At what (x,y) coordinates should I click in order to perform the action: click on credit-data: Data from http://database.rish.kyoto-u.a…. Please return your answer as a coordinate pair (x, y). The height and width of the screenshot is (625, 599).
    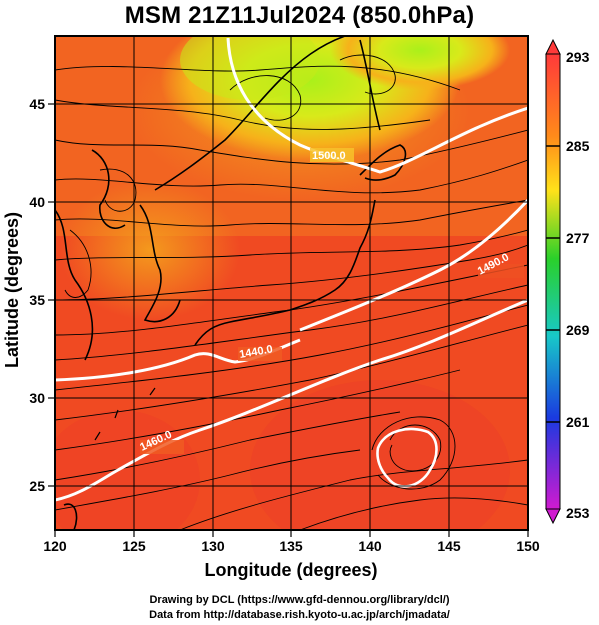
    Looking at the image, I should click on (299, 615).